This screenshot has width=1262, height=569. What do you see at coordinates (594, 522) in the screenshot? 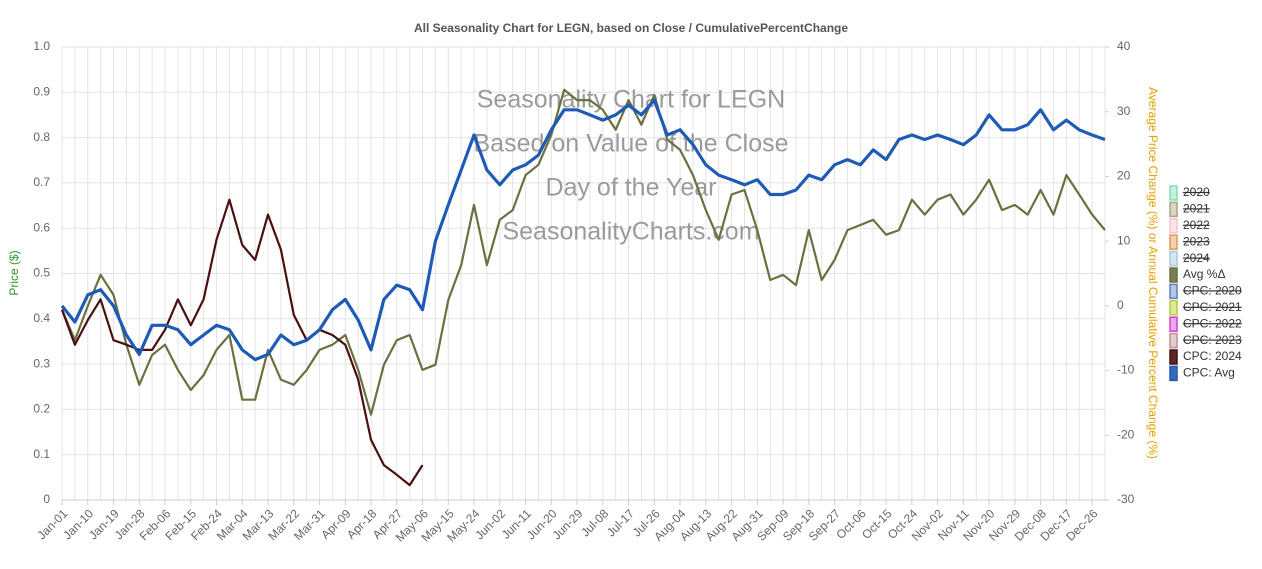
I see `x-tick-label: Jul-08` at bounding box center [594, 522].